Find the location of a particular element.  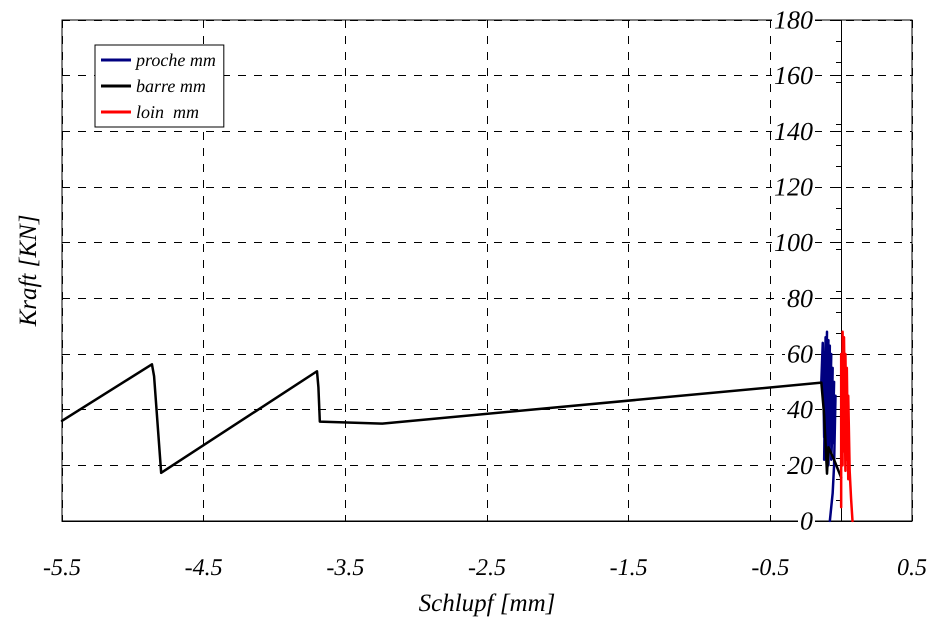

y-tick-label: 0 is located at coordinates (806, 521).